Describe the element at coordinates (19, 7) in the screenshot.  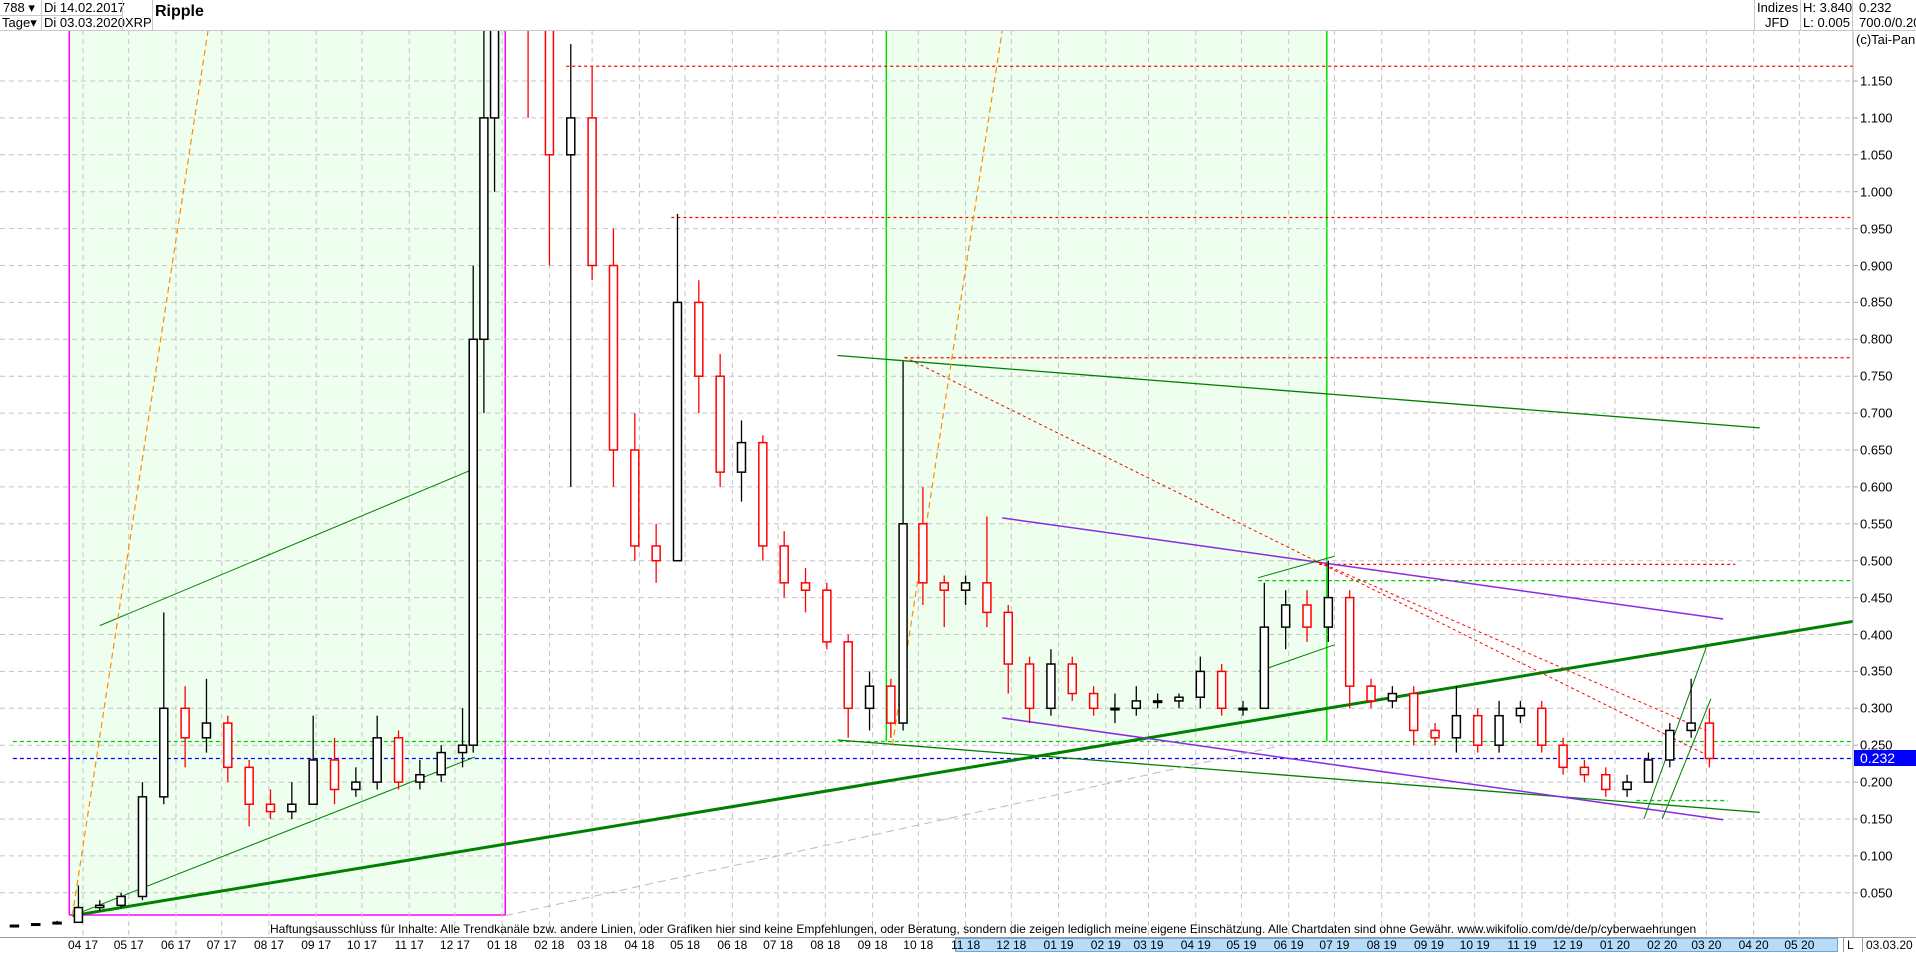
I see `bar-count-dropdown: 788 ▾` at that location.